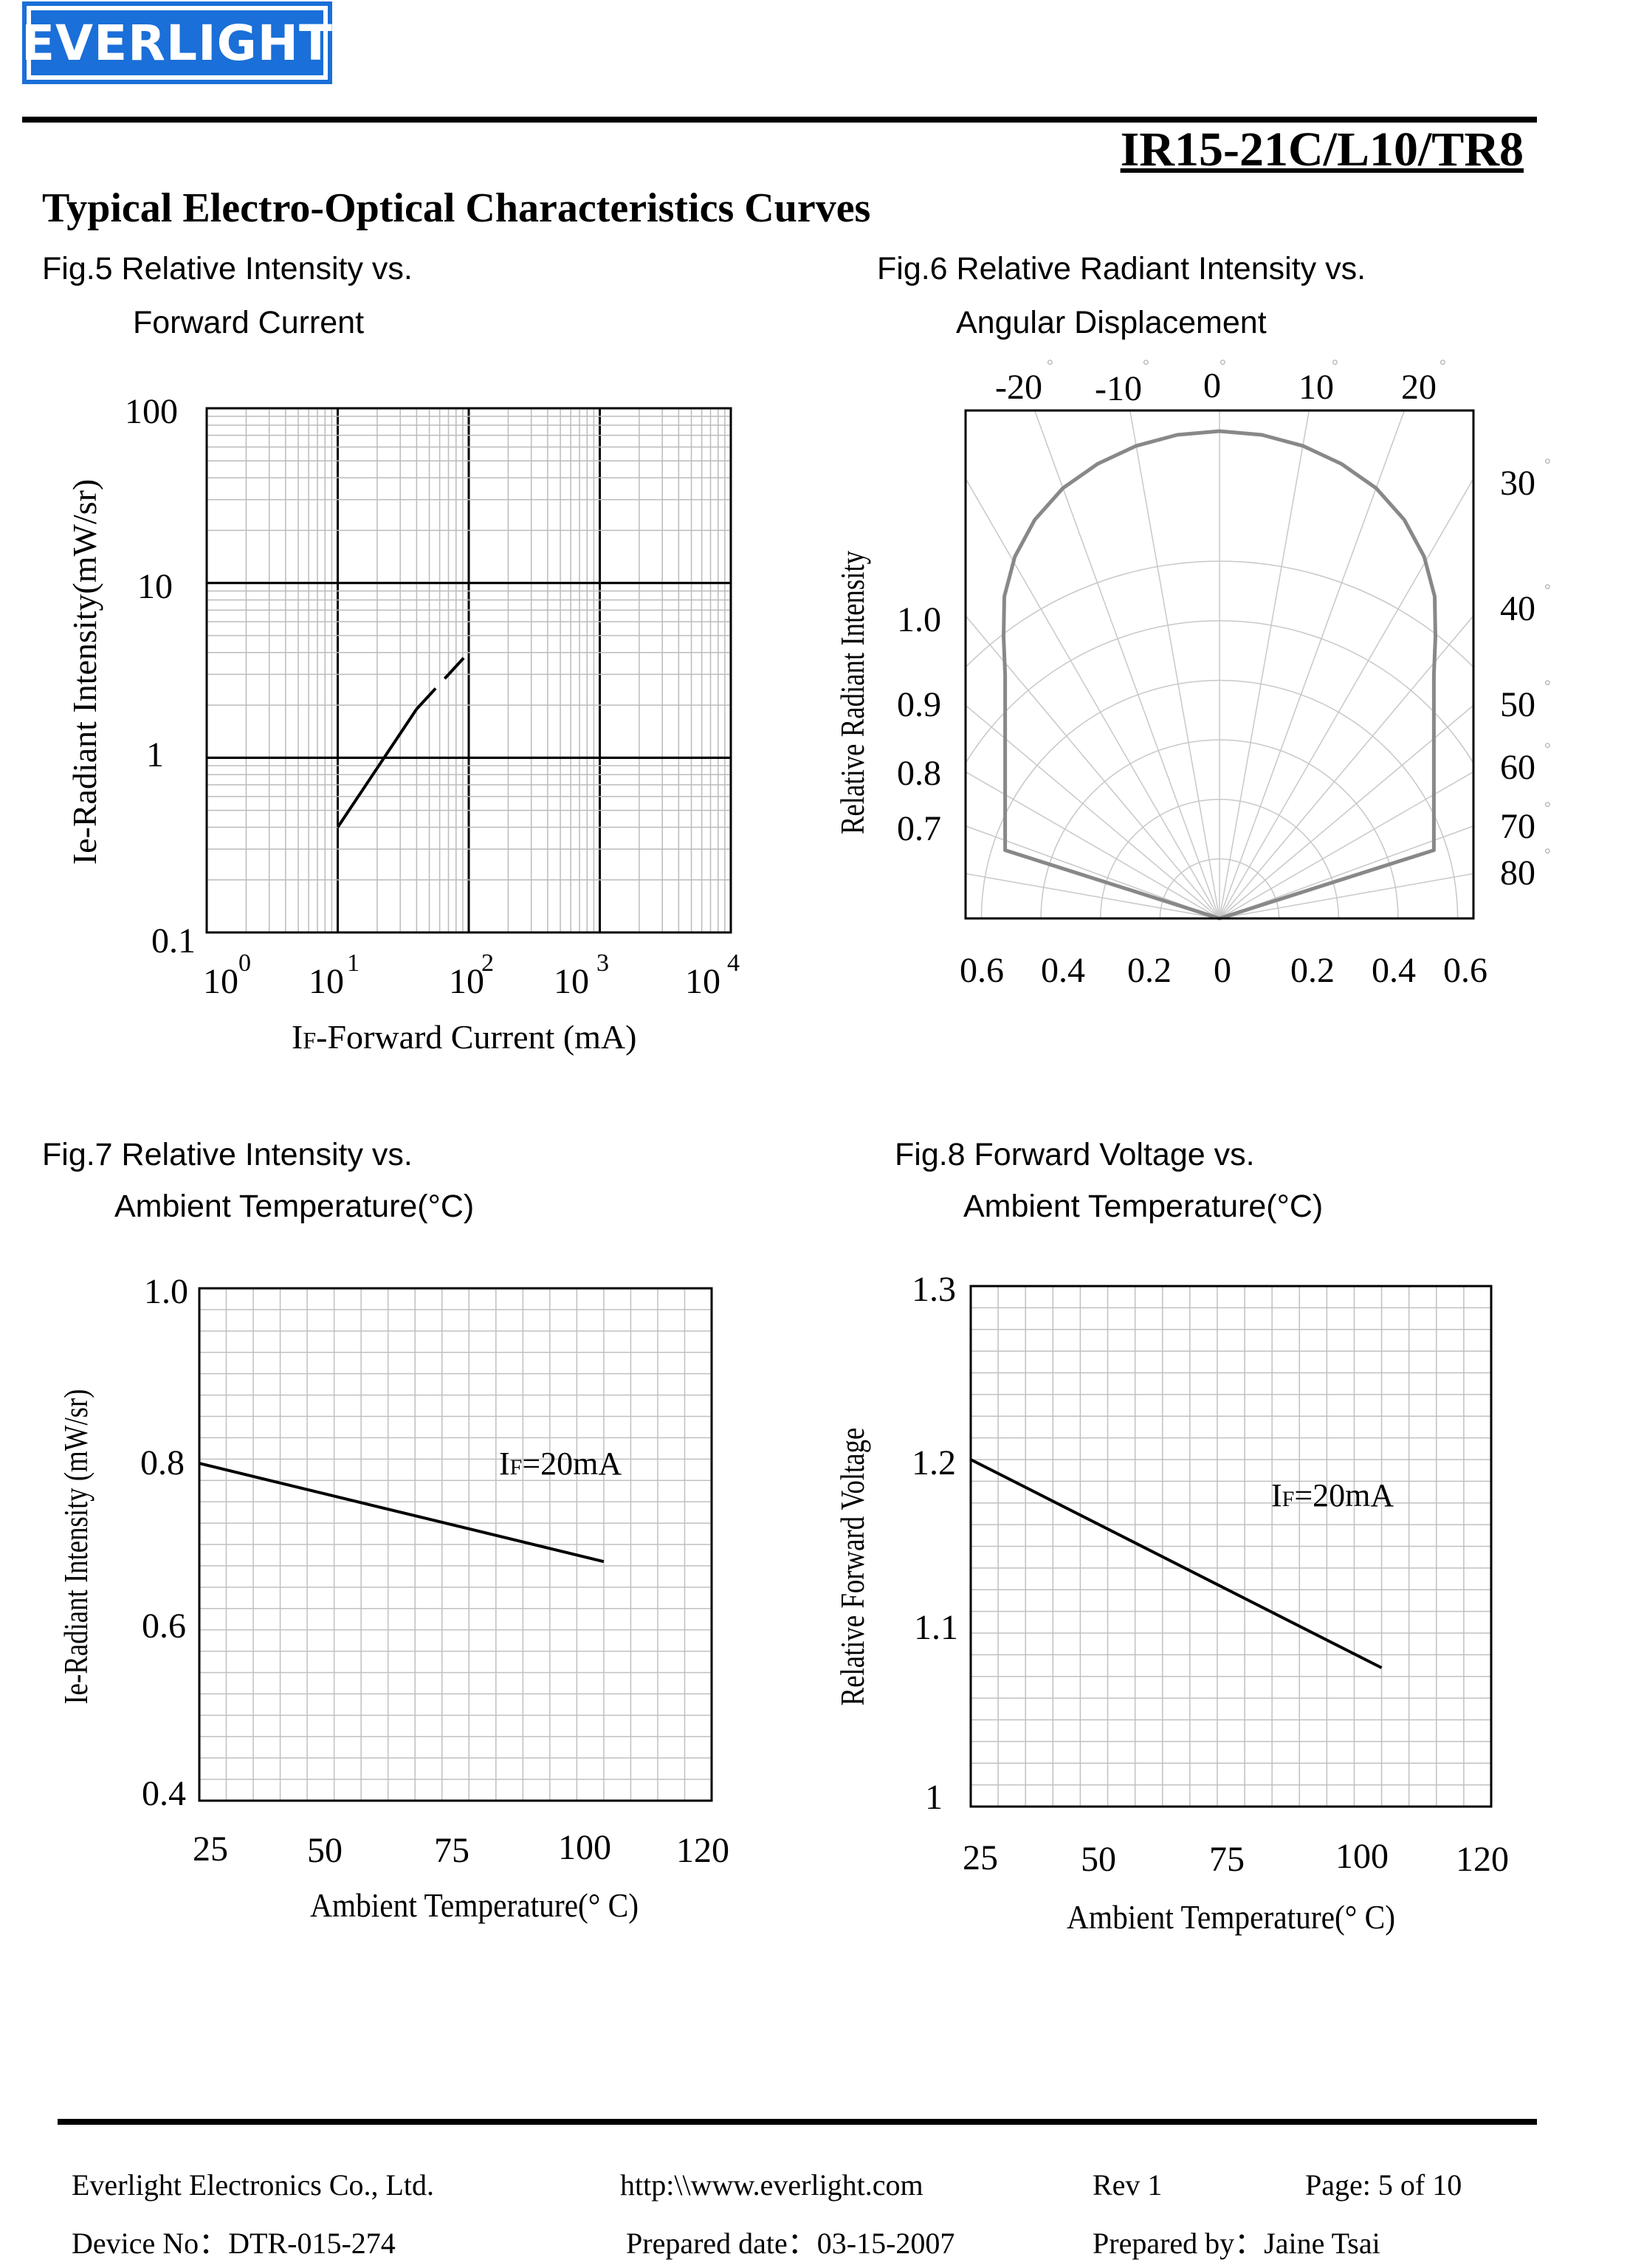 The height and width of the screenshot is (2268, 1627). I want to click on fig8-y-tick: 1, so click(934, 1797).